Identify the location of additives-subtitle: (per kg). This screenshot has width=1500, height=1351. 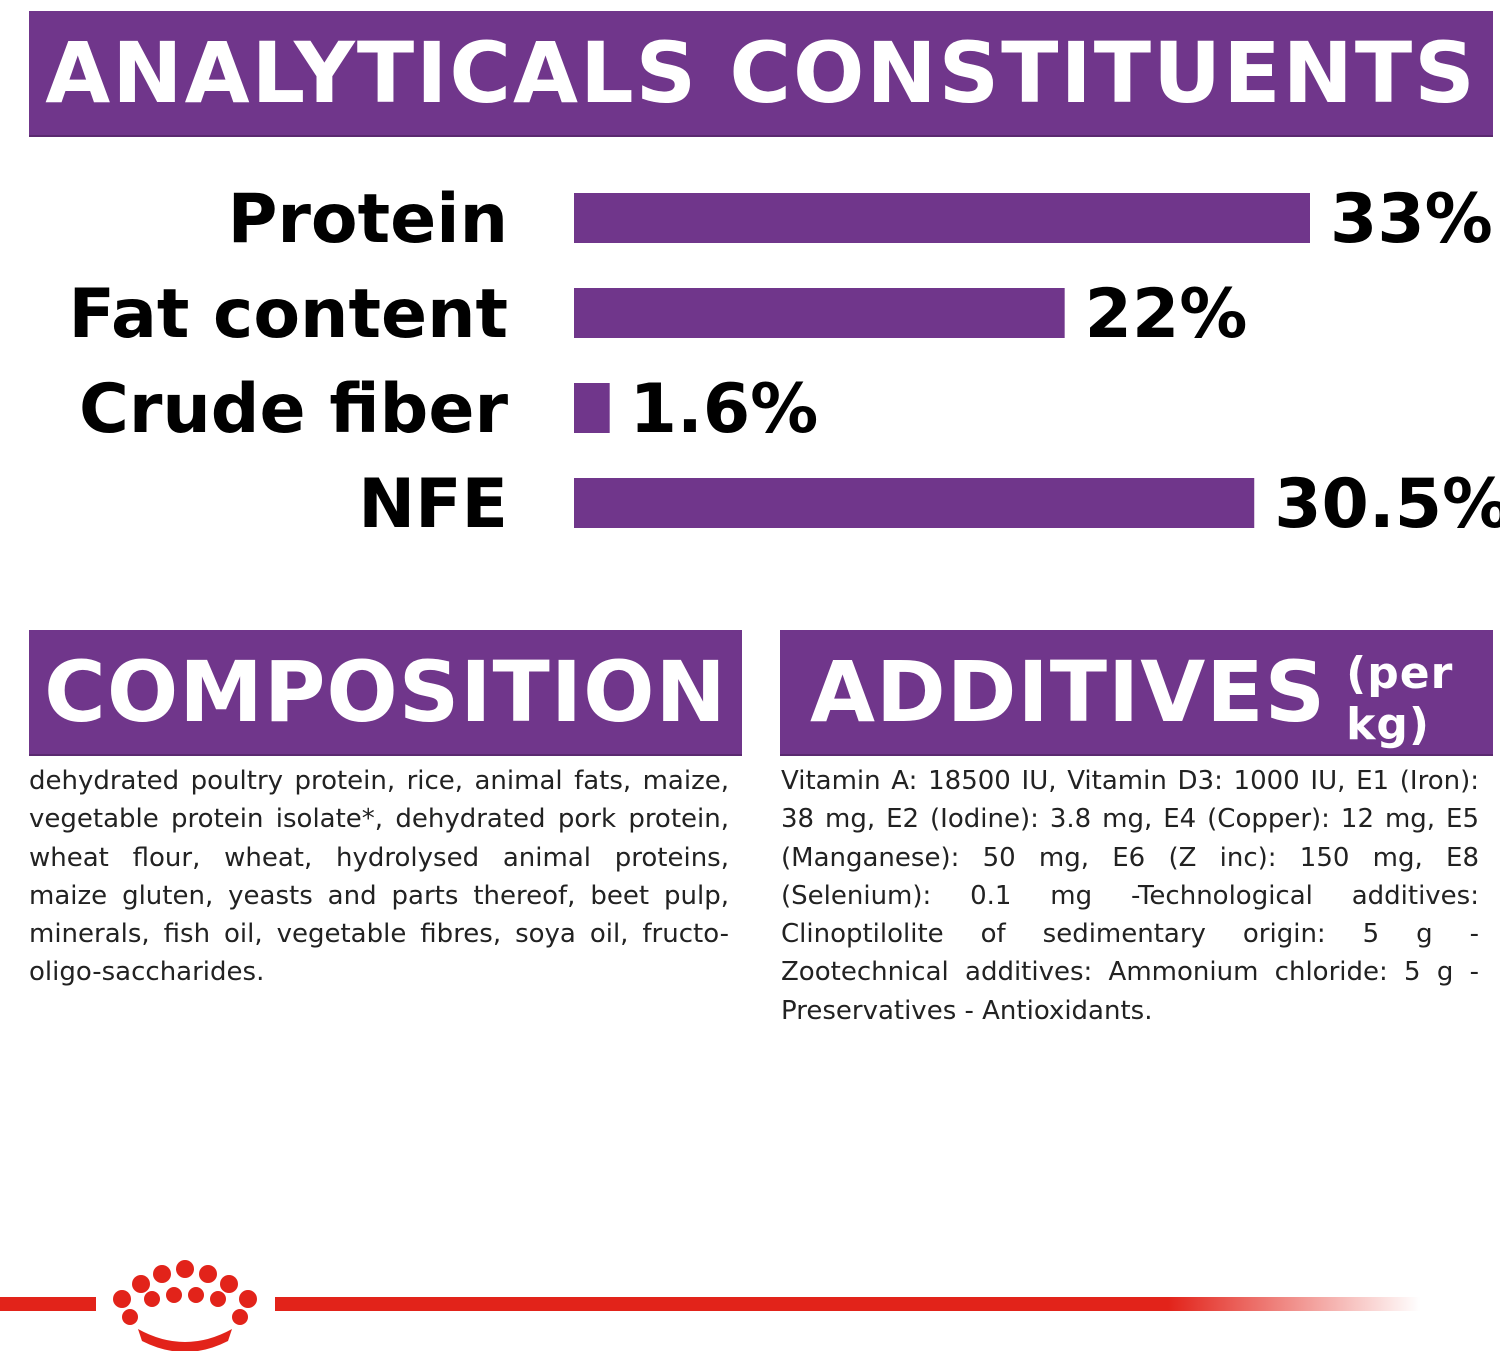
(1400, 699).